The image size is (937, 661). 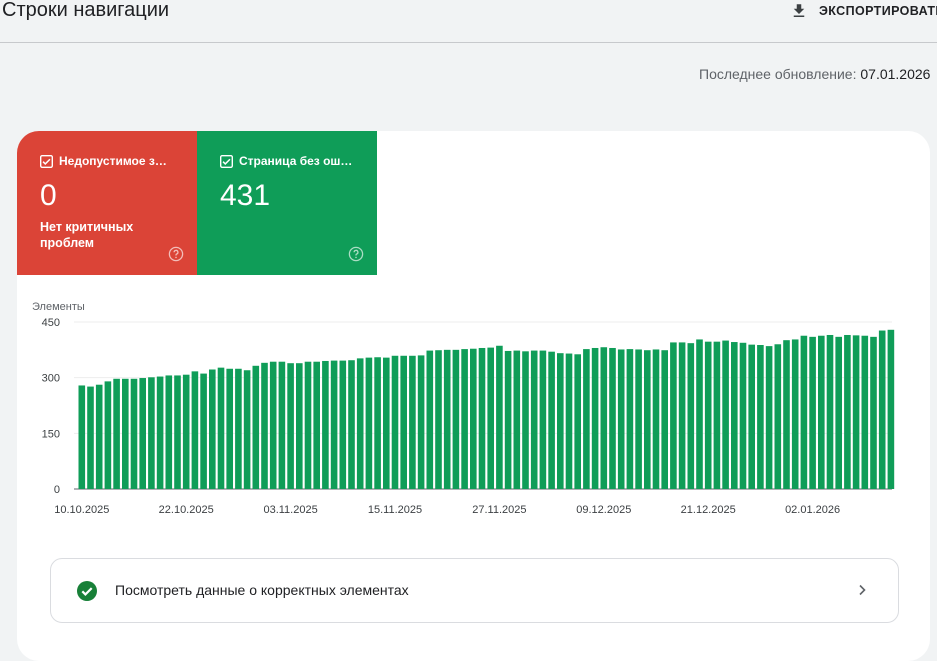 I want to click on tile-valid: Страница без ошибок 431, so click(x=287, y=203).